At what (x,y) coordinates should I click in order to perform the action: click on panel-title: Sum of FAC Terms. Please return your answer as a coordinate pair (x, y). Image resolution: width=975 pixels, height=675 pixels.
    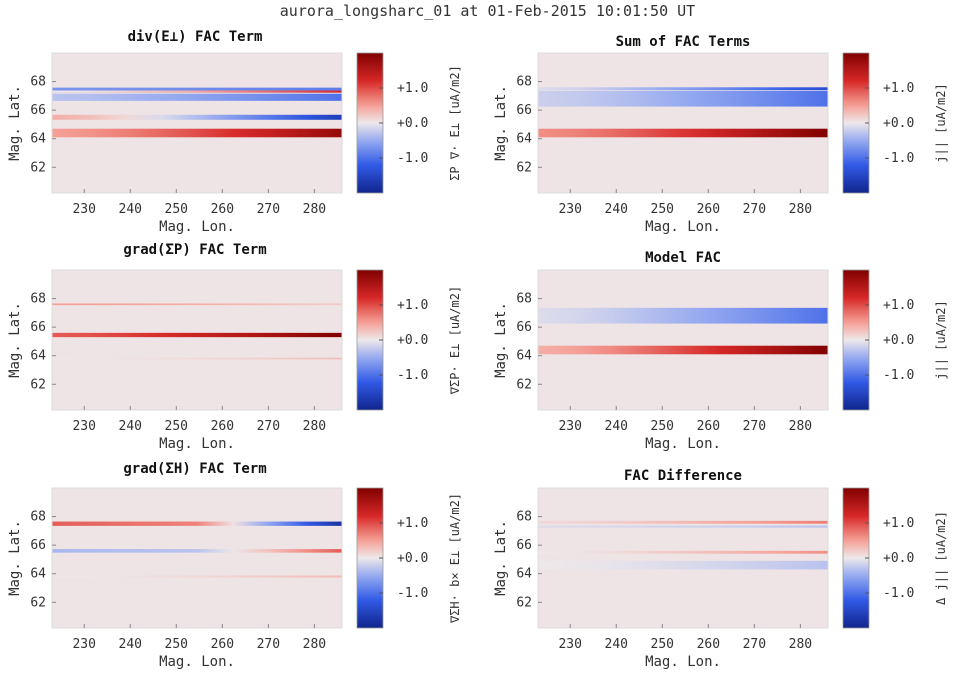
    Looking at the image, I should click on (683, 42).